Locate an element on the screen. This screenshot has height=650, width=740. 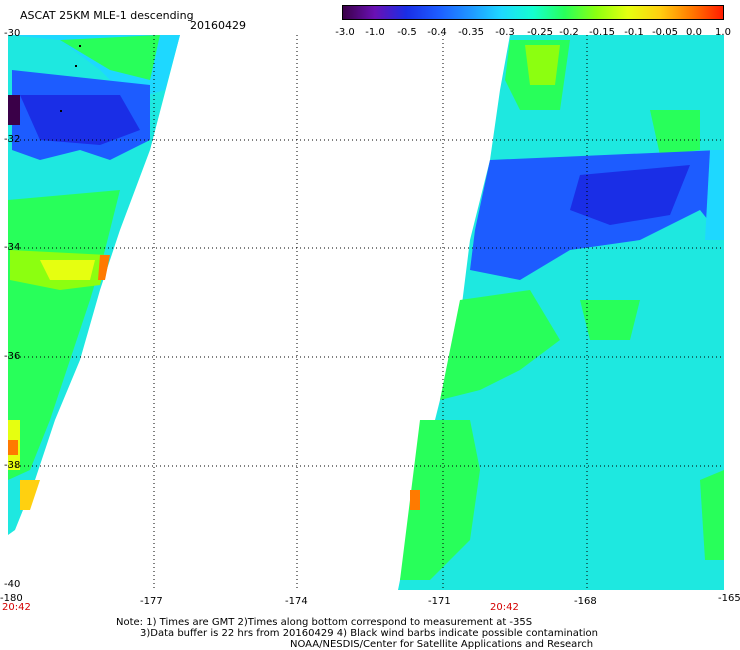
colorbar-label: -1.0 is located at coordinates (375, 32).